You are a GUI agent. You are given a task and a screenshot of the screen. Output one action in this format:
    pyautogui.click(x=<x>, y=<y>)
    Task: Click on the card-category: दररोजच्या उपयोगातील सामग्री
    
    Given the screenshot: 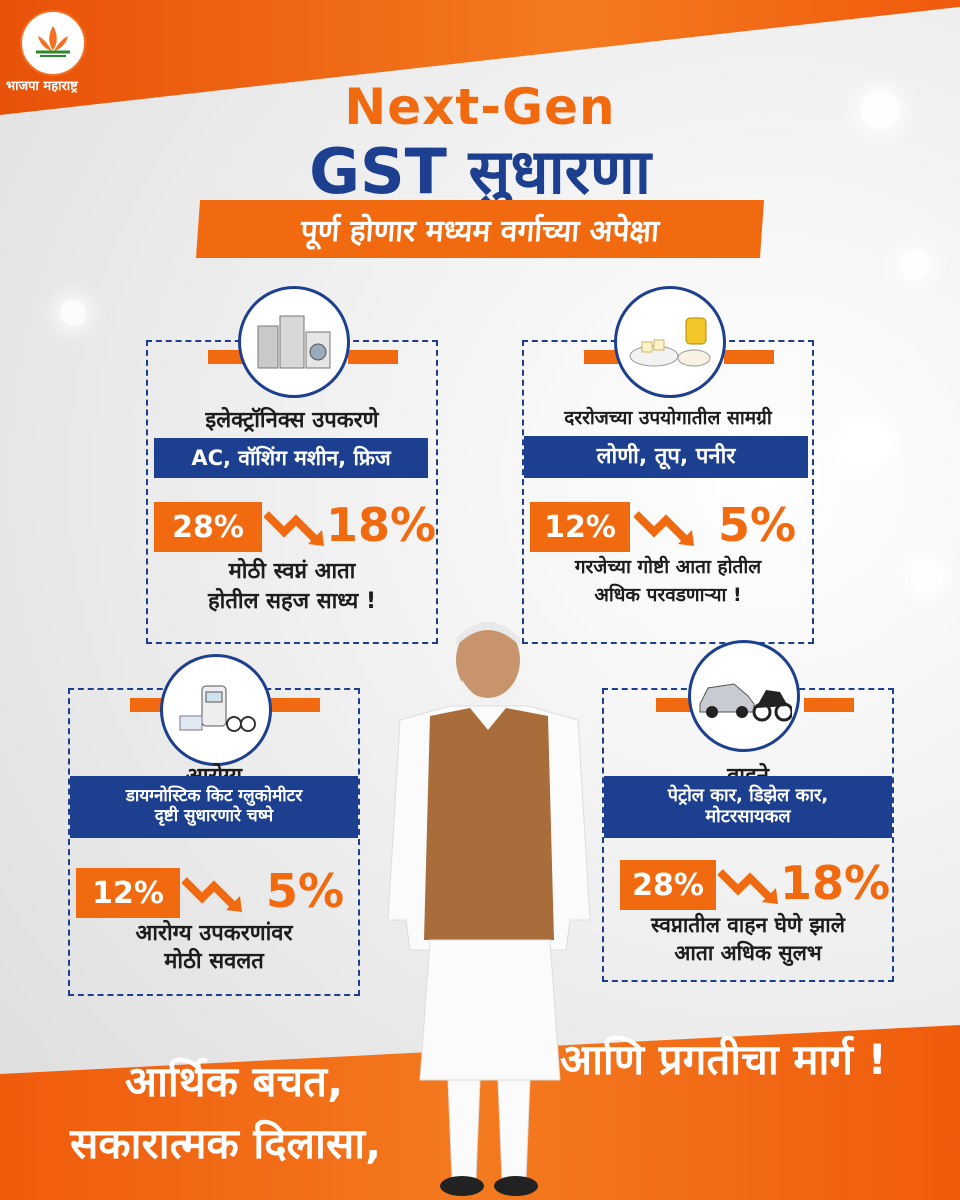 What is the action you would take?
    pyautogui.click(x=668, y=418)
    